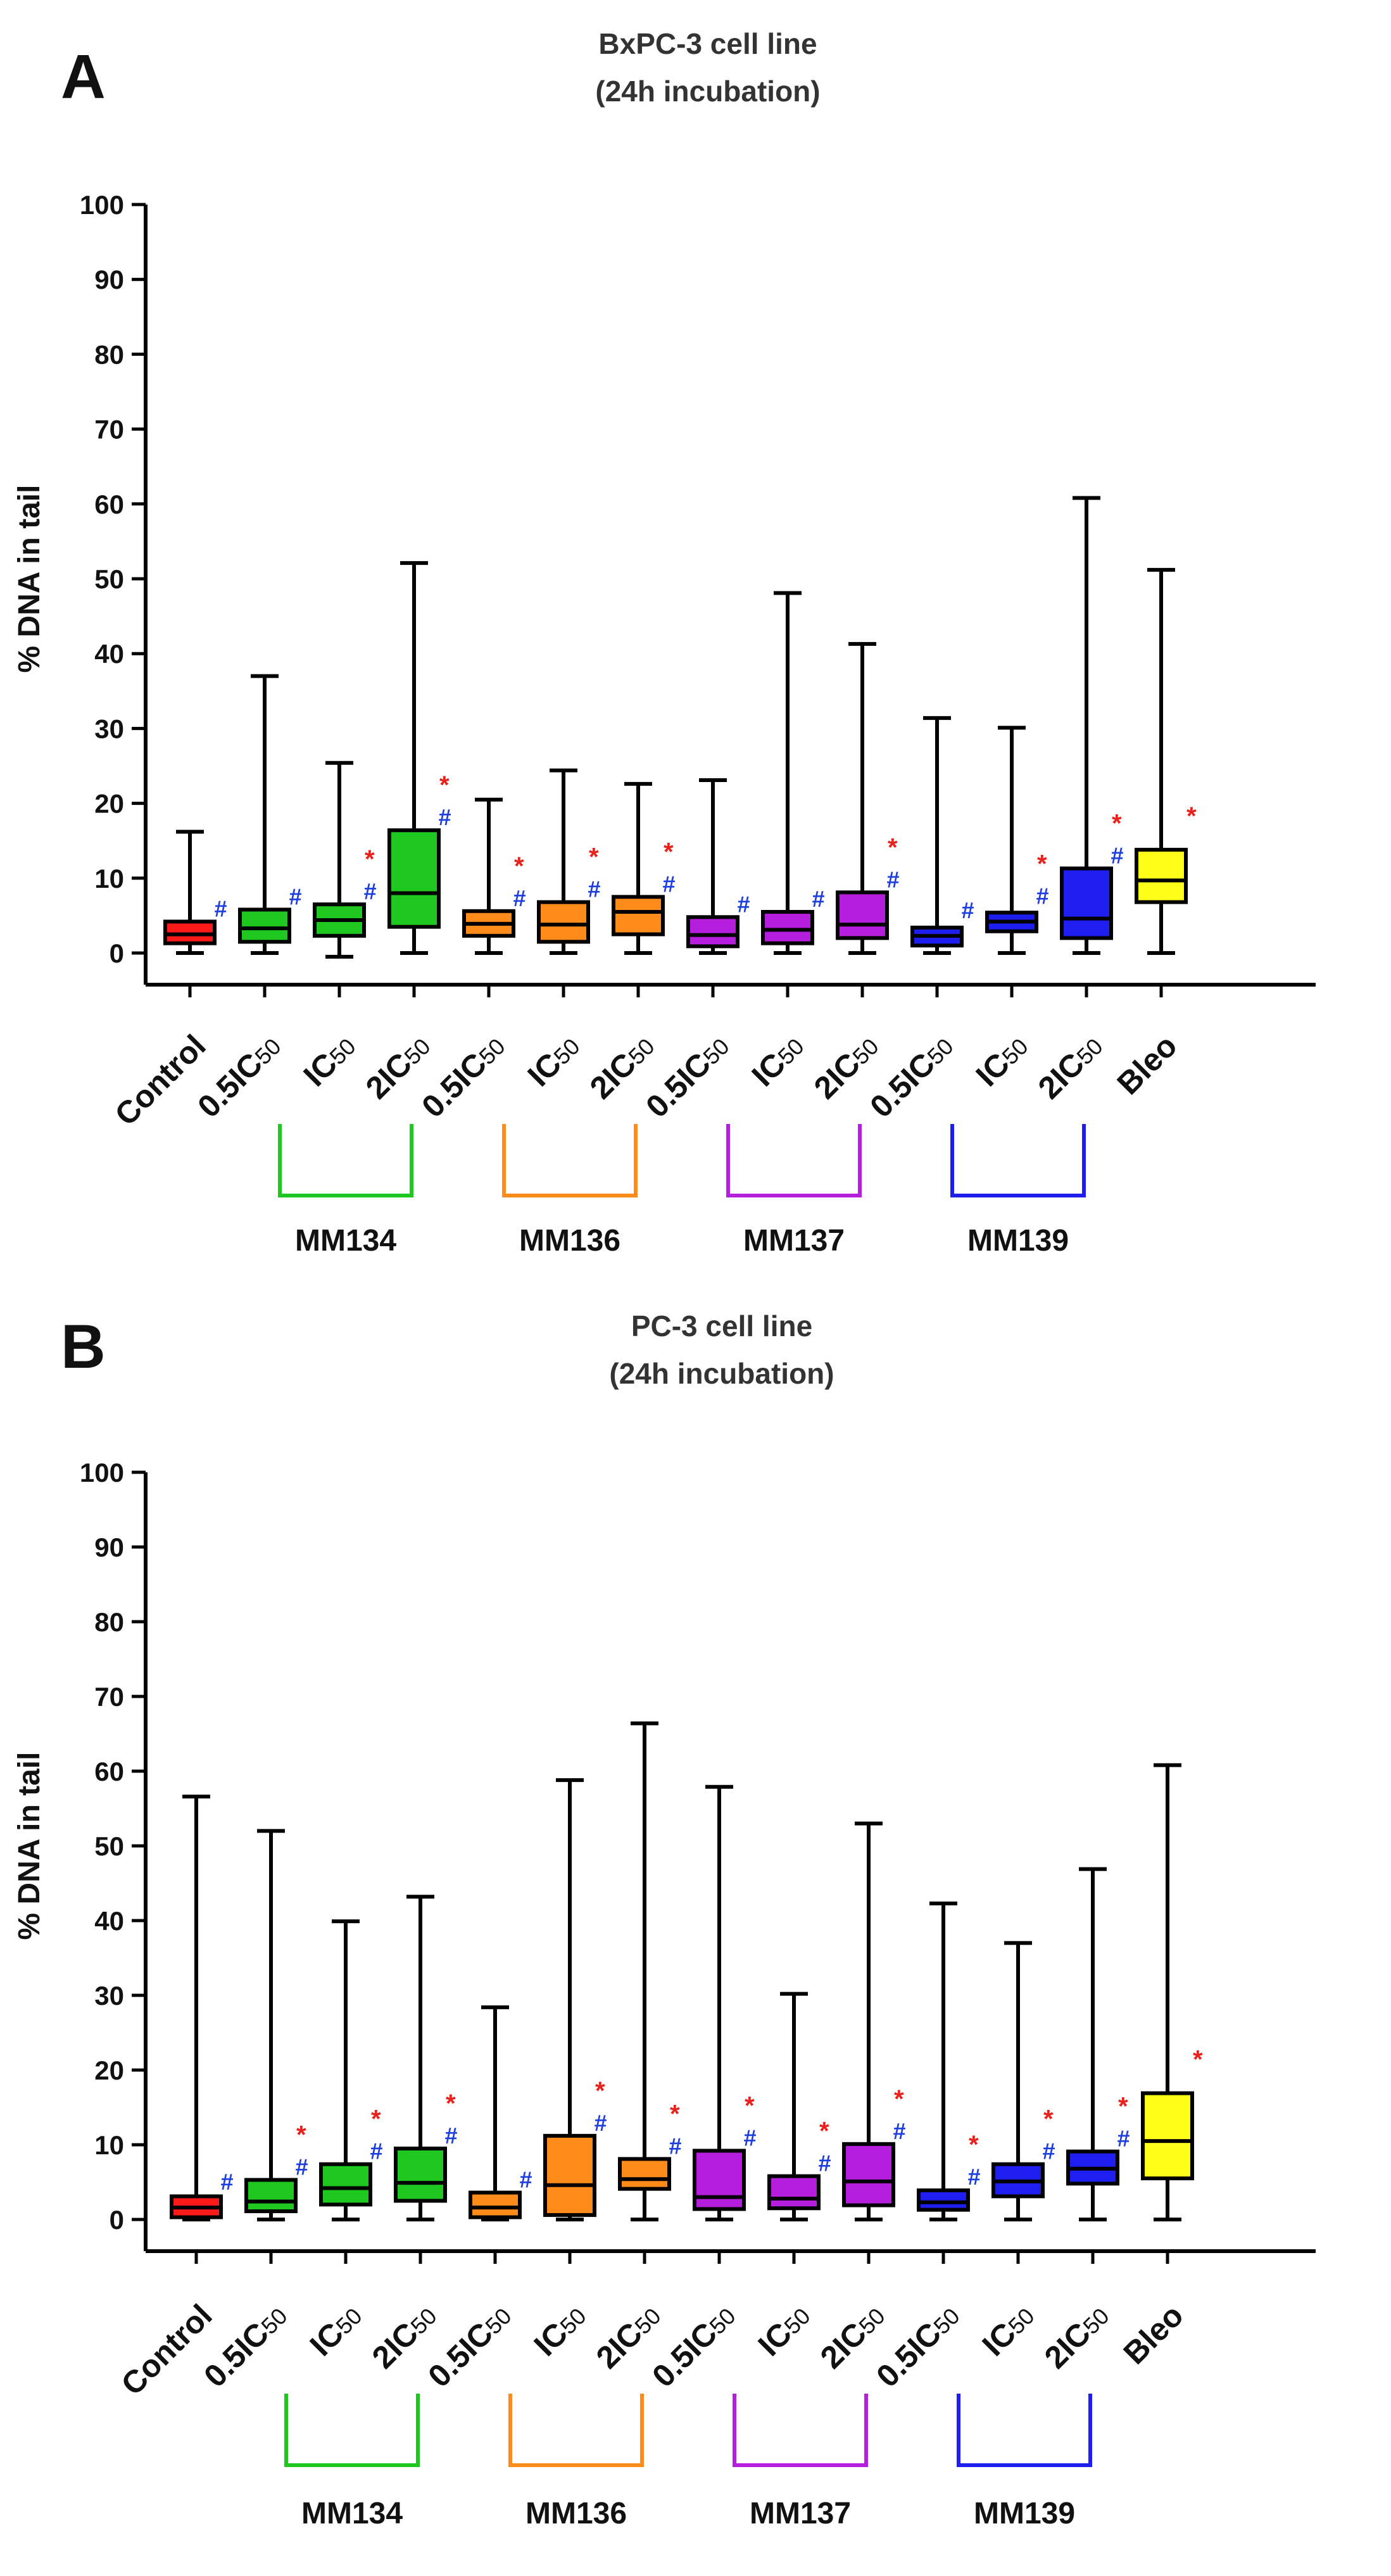 This screenshot has height=2576, width=1391. Describe the element at coordinates (942, 856) in the screenshot. I see `box-11: #` at that location.